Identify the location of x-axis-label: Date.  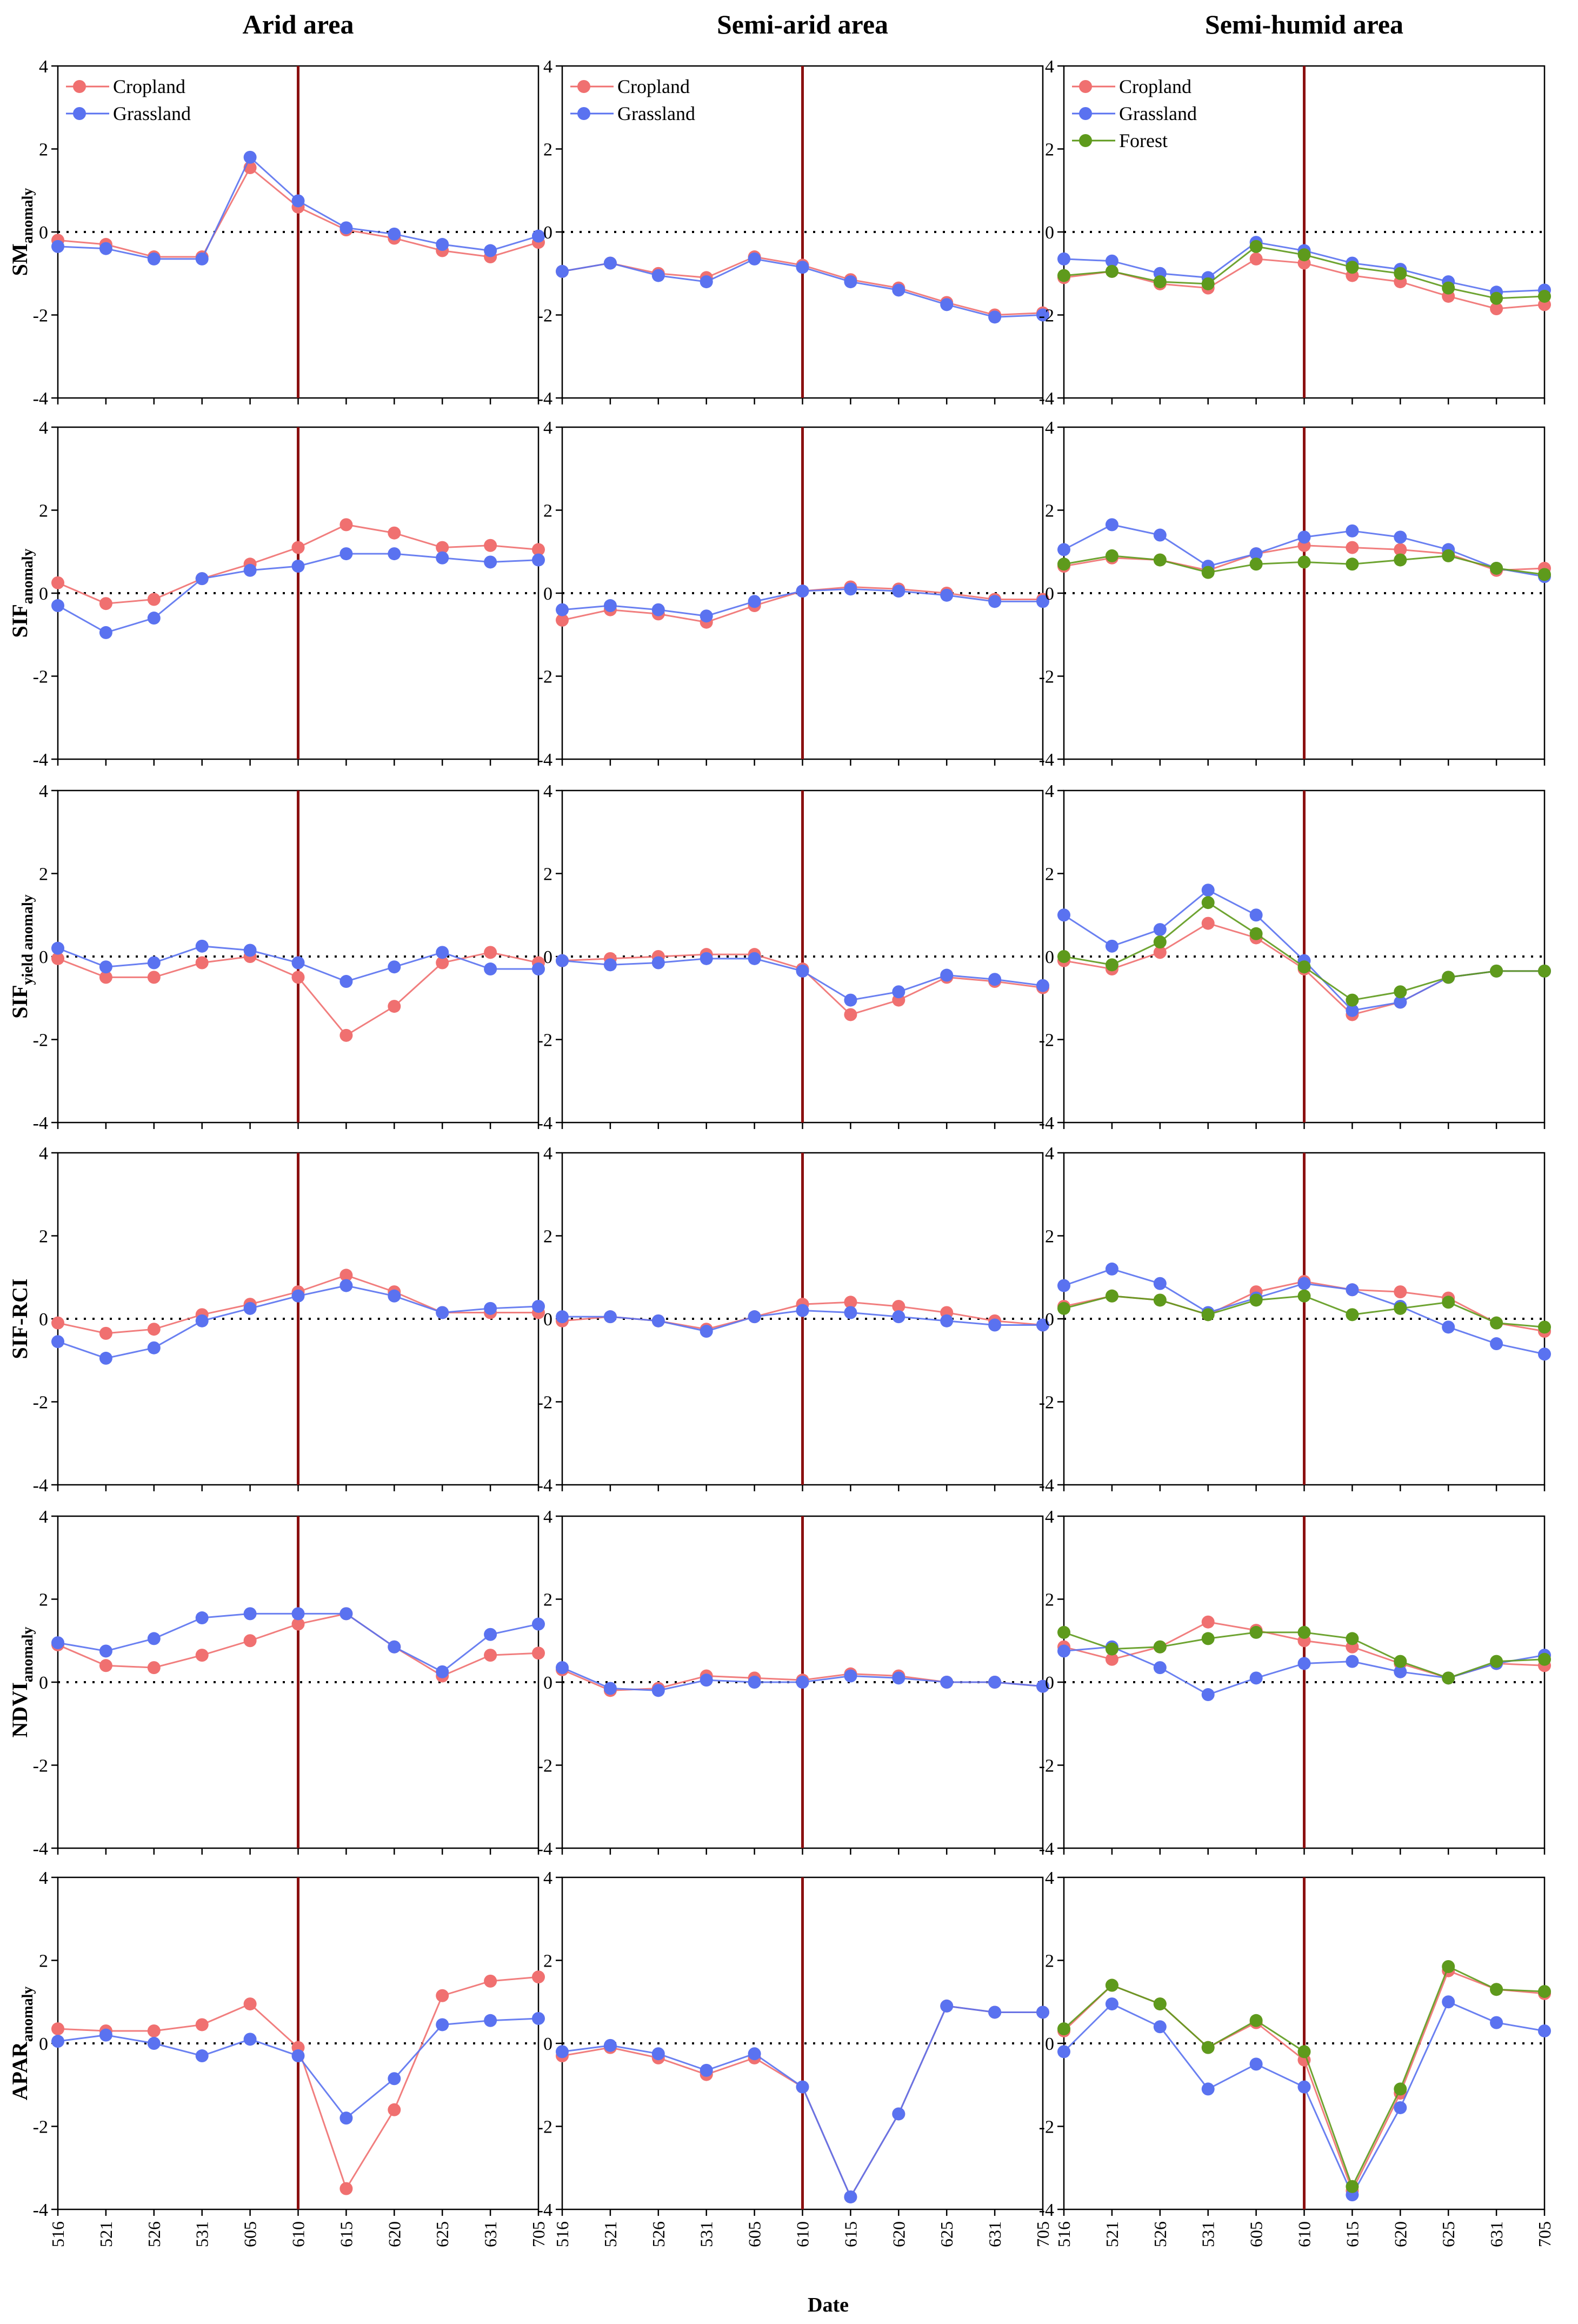
(829, 2305).